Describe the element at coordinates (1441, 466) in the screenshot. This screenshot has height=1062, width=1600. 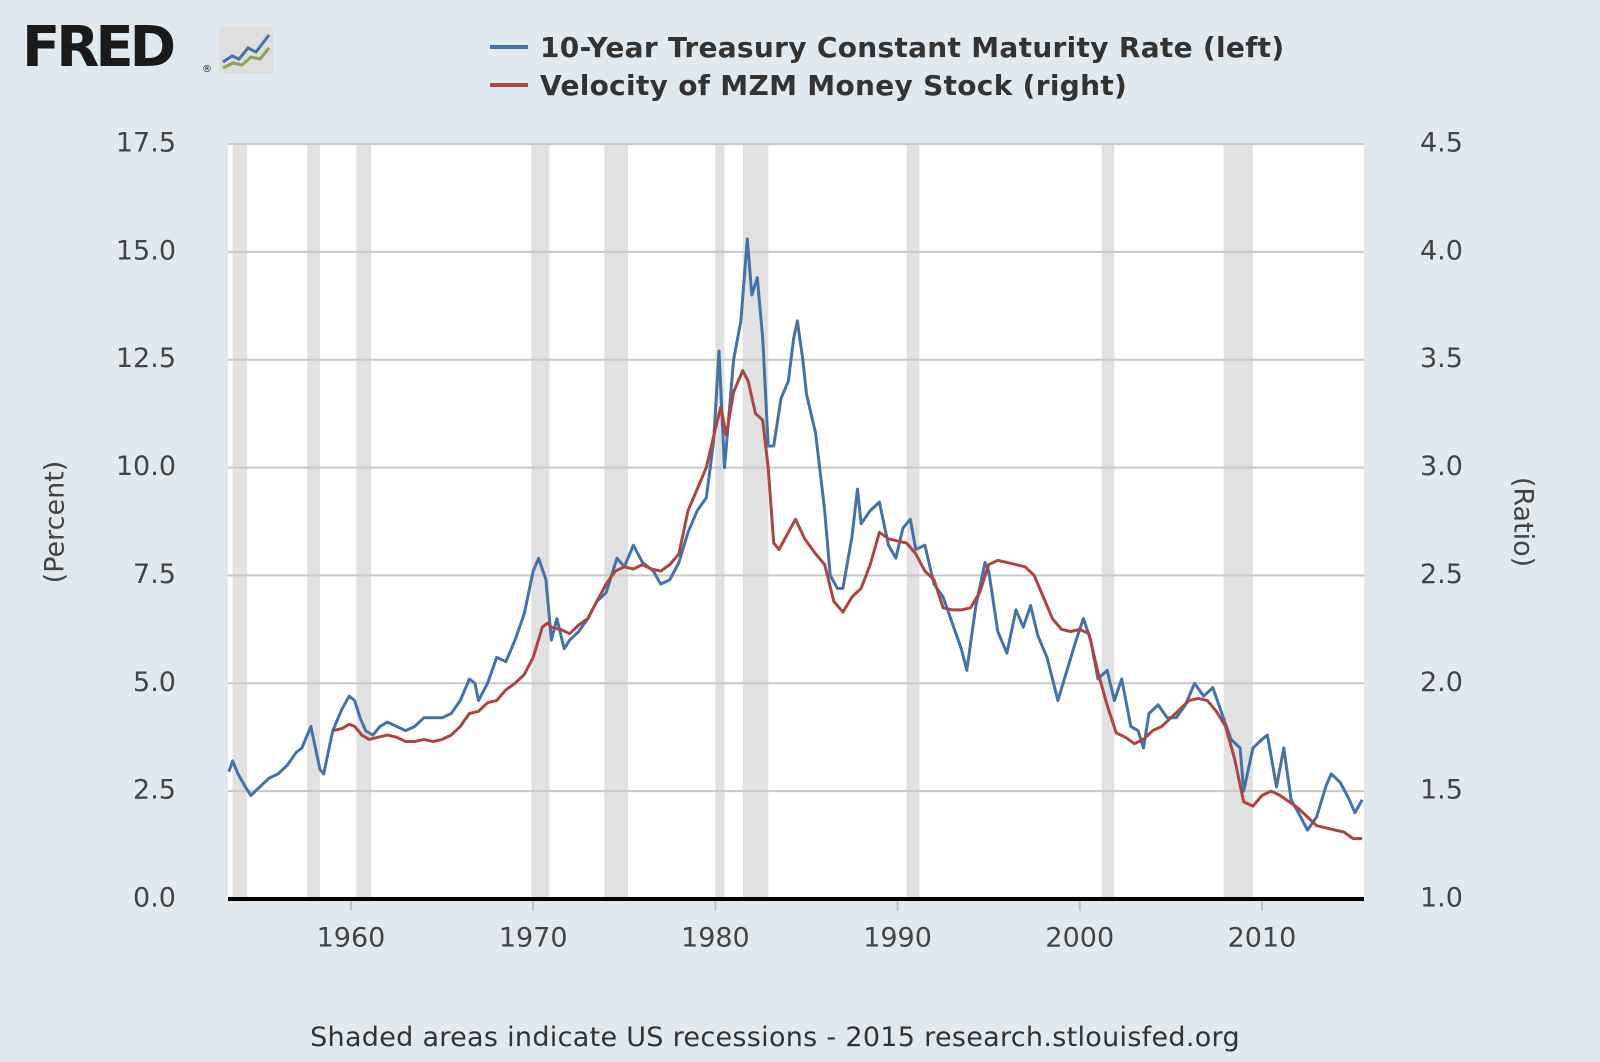
I see `right-tick-label: 3.0` at that location.